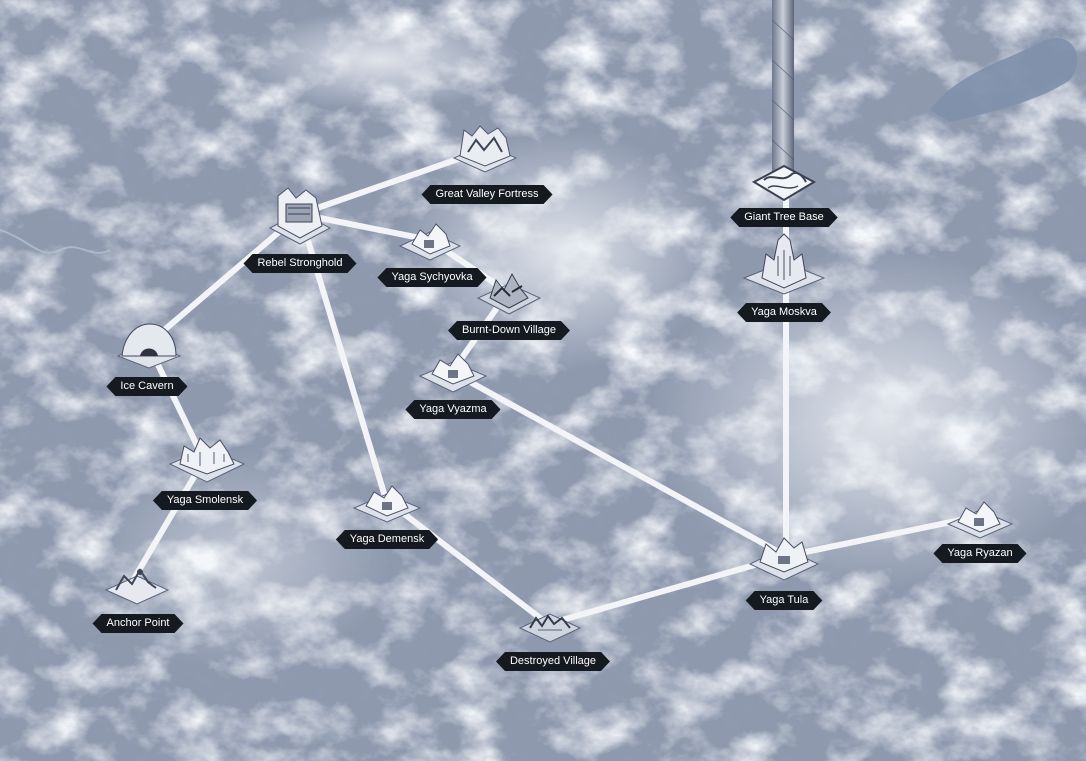 This screenshot has width=1086, height=761. What do you see at coordinates (149, 346) in the screenshot?
I see `cave-icon` at bounding box center [149, 346].